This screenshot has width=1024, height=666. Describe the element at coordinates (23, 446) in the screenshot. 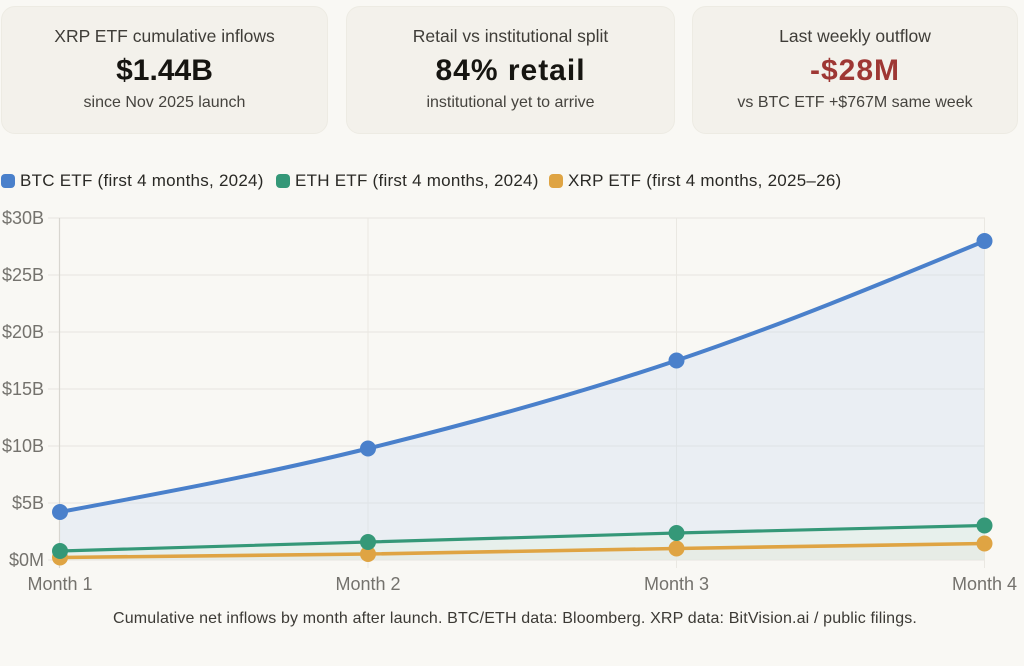

I see `svg-text: $10B` at that location.